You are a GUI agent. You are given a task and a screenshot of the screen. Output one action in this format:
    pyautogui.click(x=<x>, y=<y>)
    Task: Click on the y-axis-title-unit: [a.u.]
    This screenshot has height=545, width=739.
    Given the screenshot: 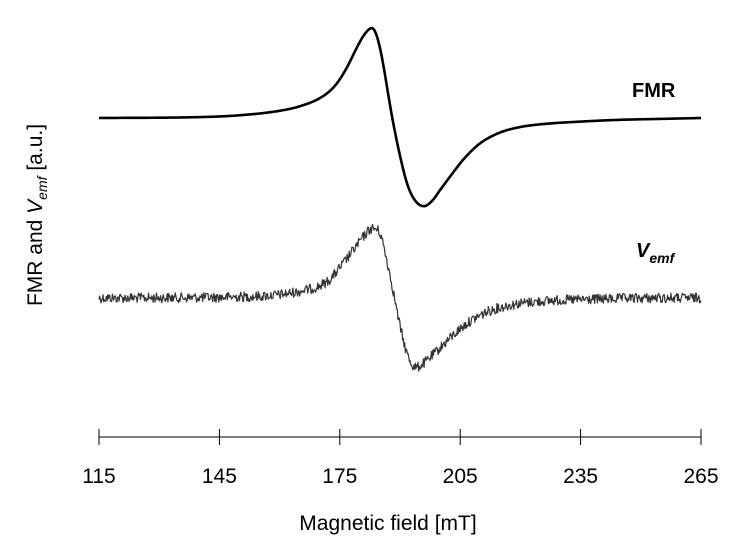 What is the action you would take?
    pyautogui.click(x=35, y=150)
    